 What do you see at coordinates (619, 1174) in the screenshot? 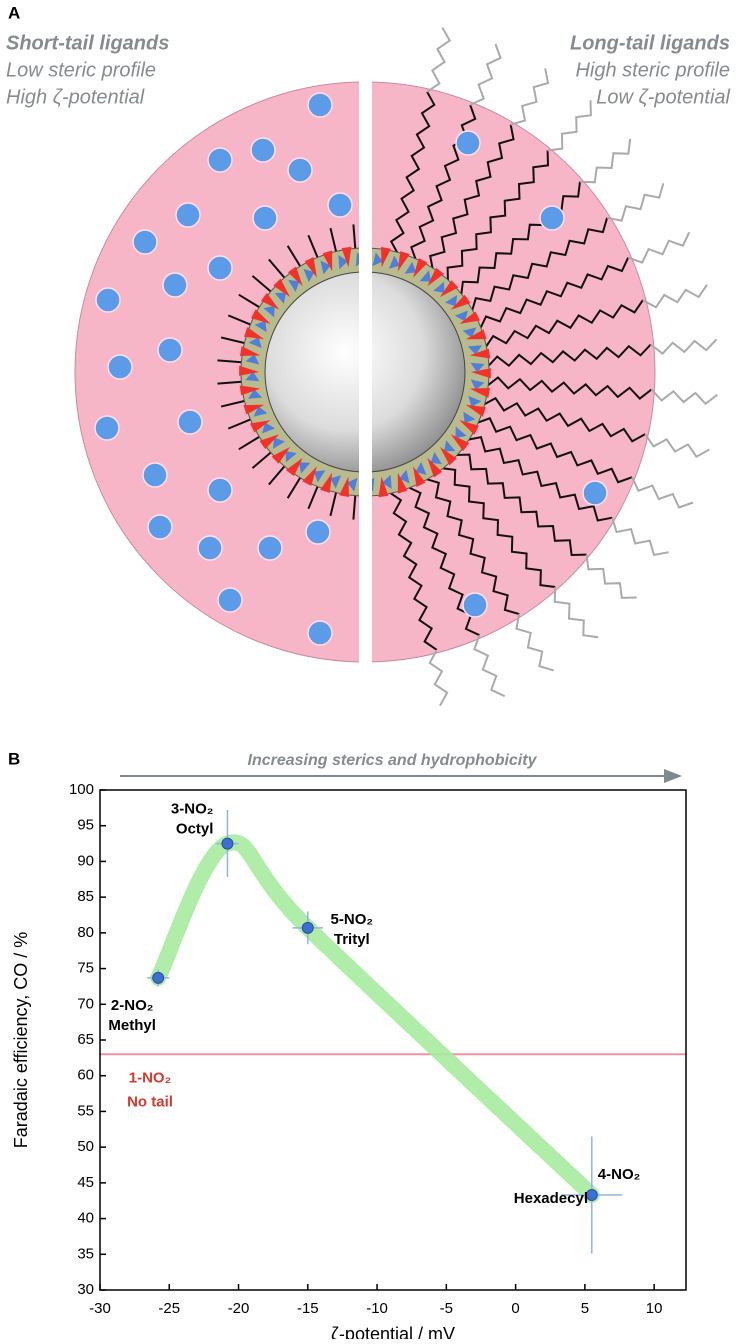
I see `point-label: 4-NO₂` at bounding box center [619, 1174].